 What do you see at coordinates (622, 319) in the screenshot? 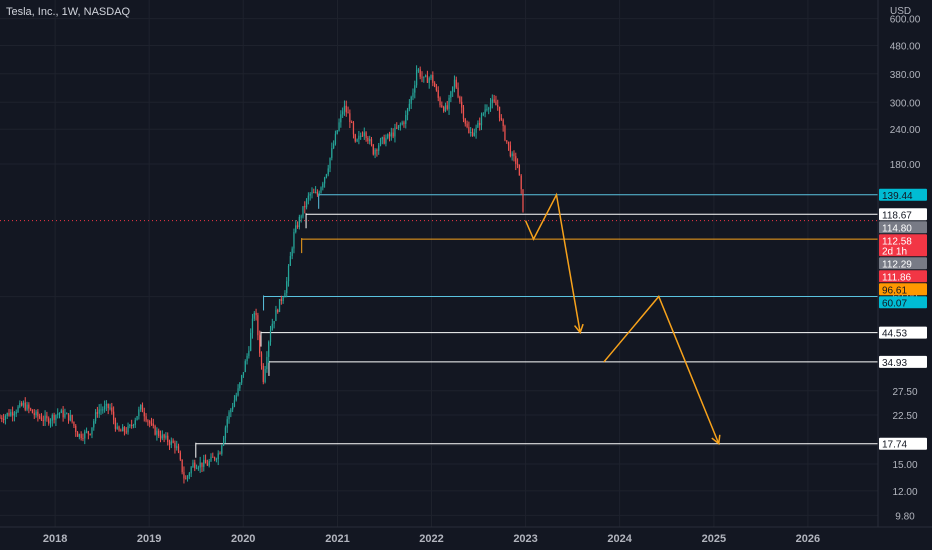
I see `projection-arrows` at bounding box center [622, 319].